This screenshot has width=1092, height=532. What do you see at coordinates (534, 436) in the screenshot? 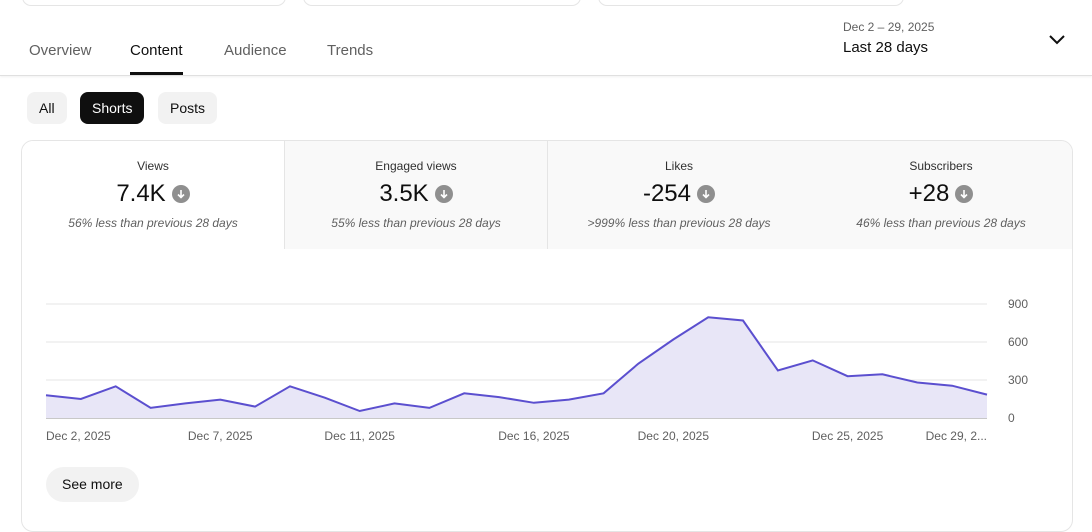
I see `x-tick-label: Dec 16, 2025` at bounding box center [534, 436].